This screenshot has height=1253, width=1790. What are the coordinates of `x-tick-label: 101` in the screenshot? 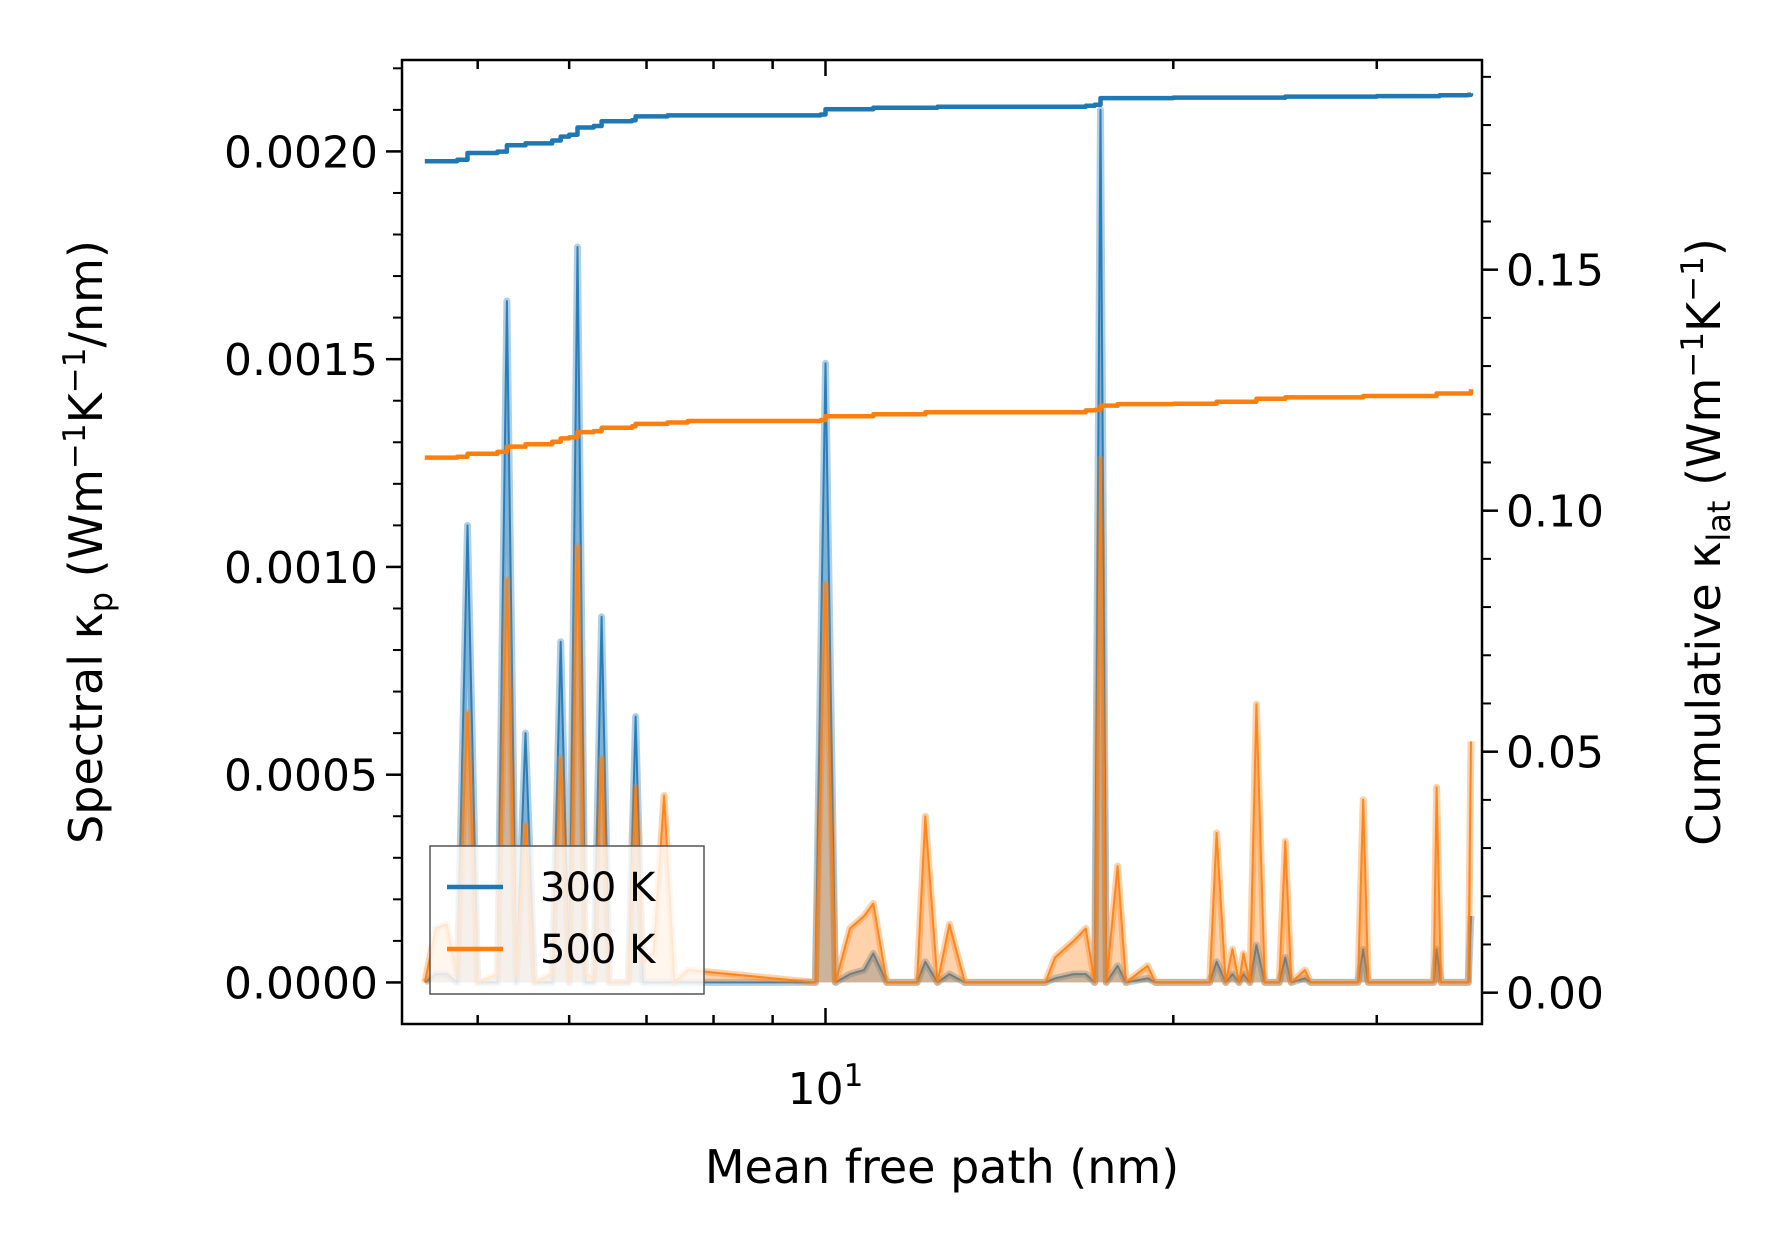 It's located at (826, 1086).